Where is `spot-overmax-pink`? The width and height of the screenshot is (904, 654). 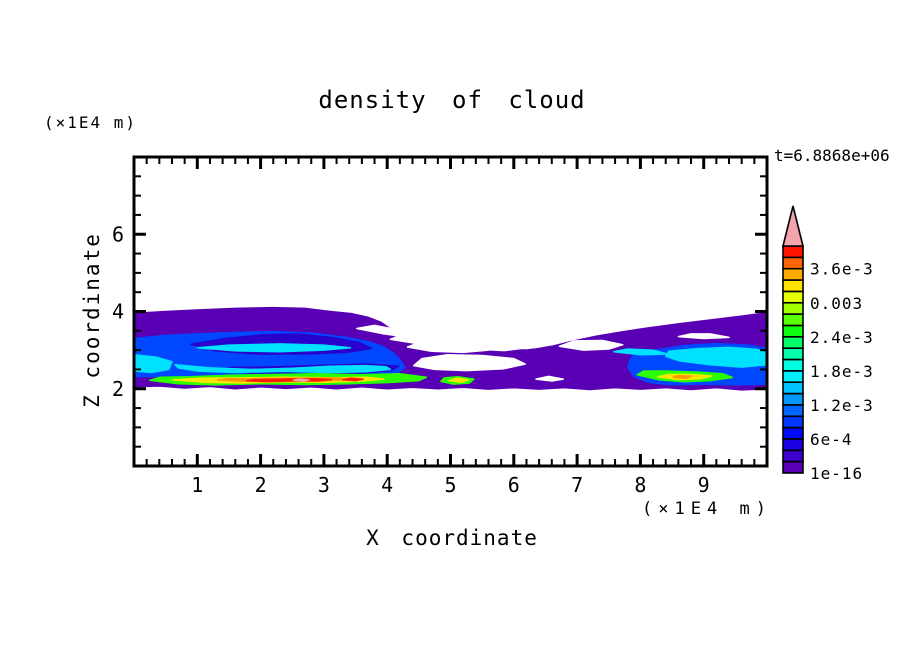 spot-overmax-pink is located at coordinates (301, 380).